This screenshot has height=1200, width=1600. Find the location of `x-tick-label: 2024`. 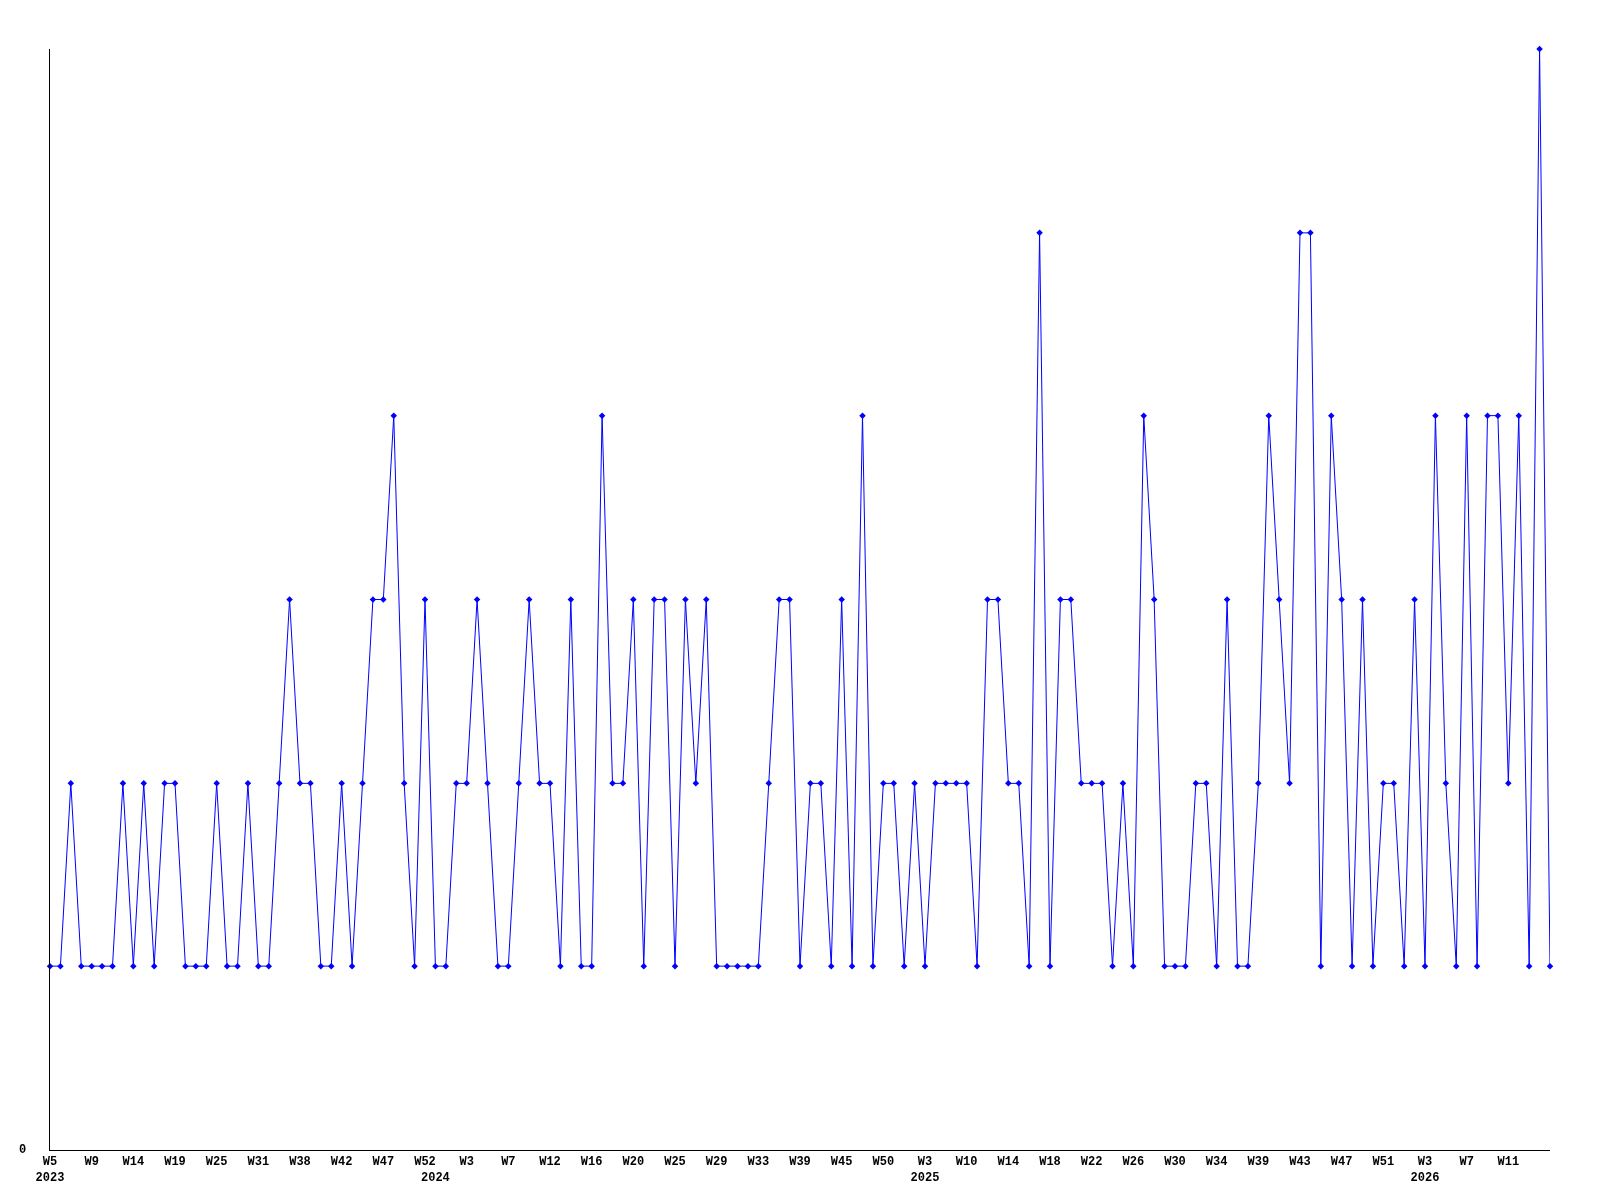

x-tick-label: 2024 is located at coordinates (435, 1178).